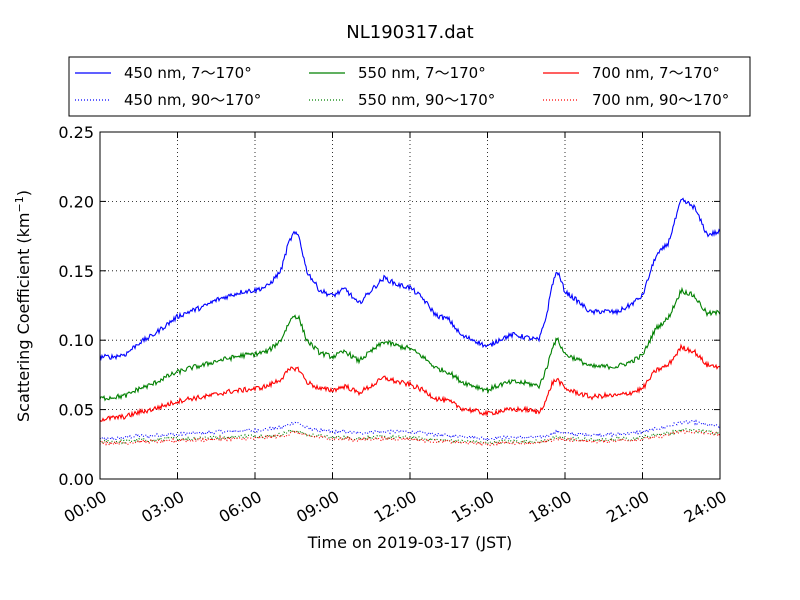  Describe the element at coordinates (409, 32) in the screenshot. I see `chart-title: NL190317.dat` at that location.